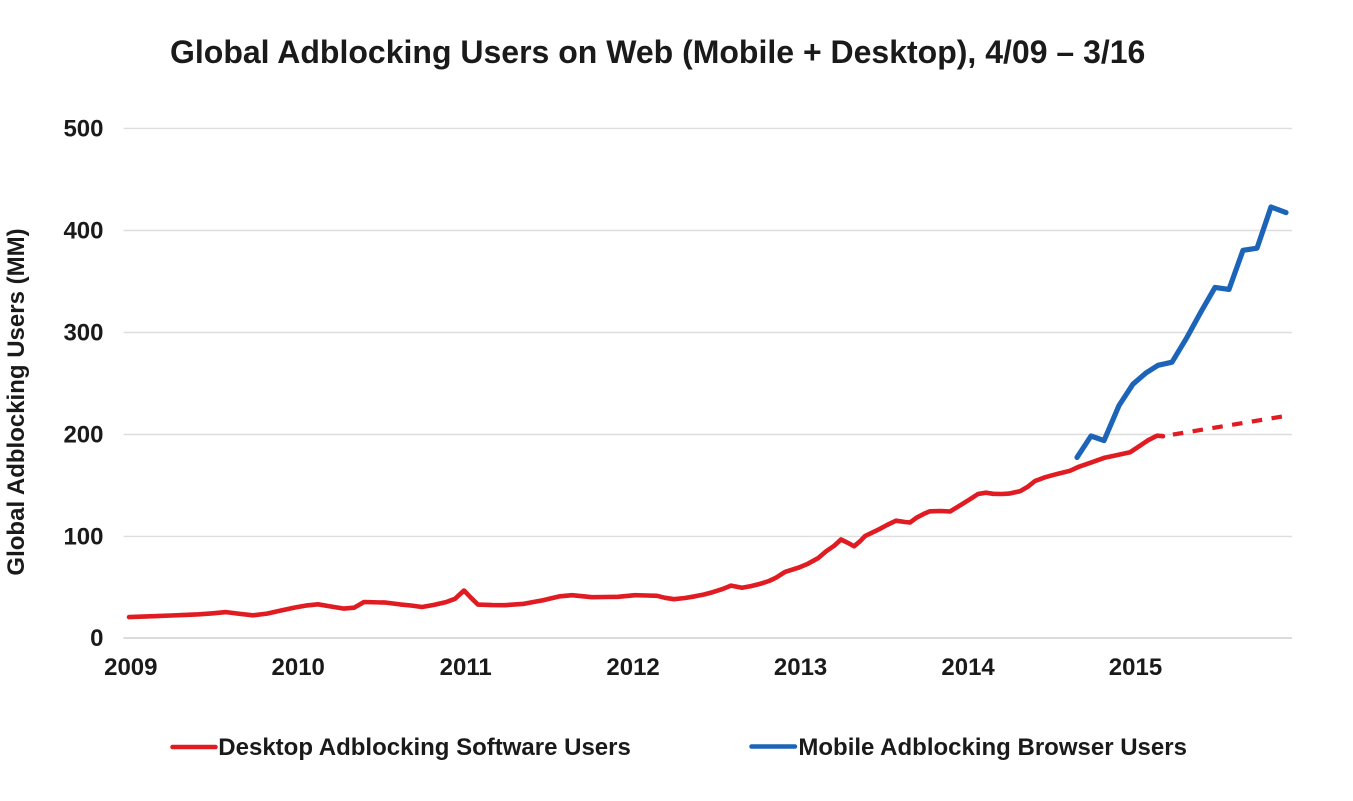 This screenshot has height=801, width=1353. What do you see at coordinates (968, 667) in the screenshot?
I see `svg-text: 2014` at bounding box center [968, 667].